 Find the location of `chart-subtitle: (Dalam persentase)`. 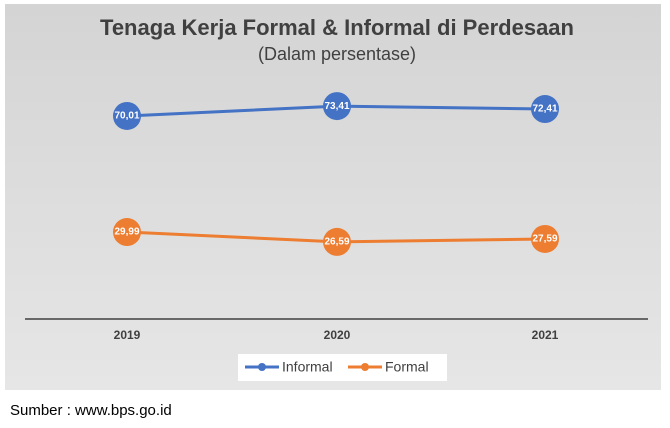

chart-subtitle: (Dalam persentase) is located at coordinates (337, 54).